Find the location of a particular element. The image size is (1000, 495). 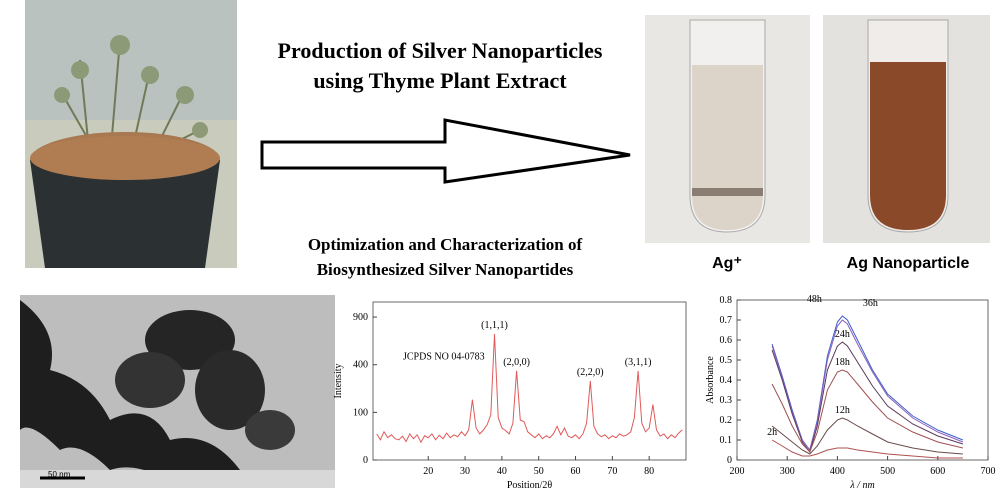

x-tick-label: 70 is located at coordinates (612, 471).